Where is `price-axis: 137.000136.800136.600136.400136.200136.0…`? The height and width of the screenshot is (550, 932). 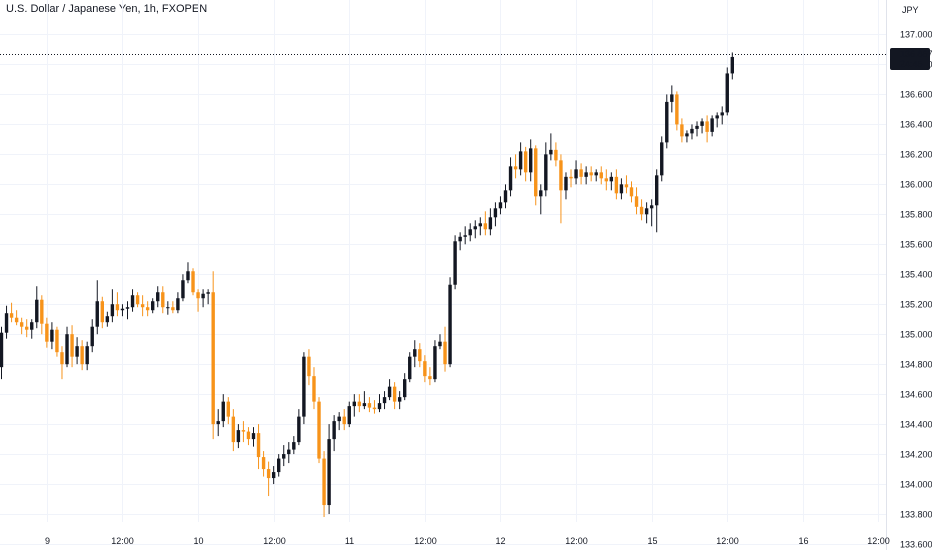
price-axis: 137.000136.800136.600136.400136.200136.0… is located at coordinates (916, 290).